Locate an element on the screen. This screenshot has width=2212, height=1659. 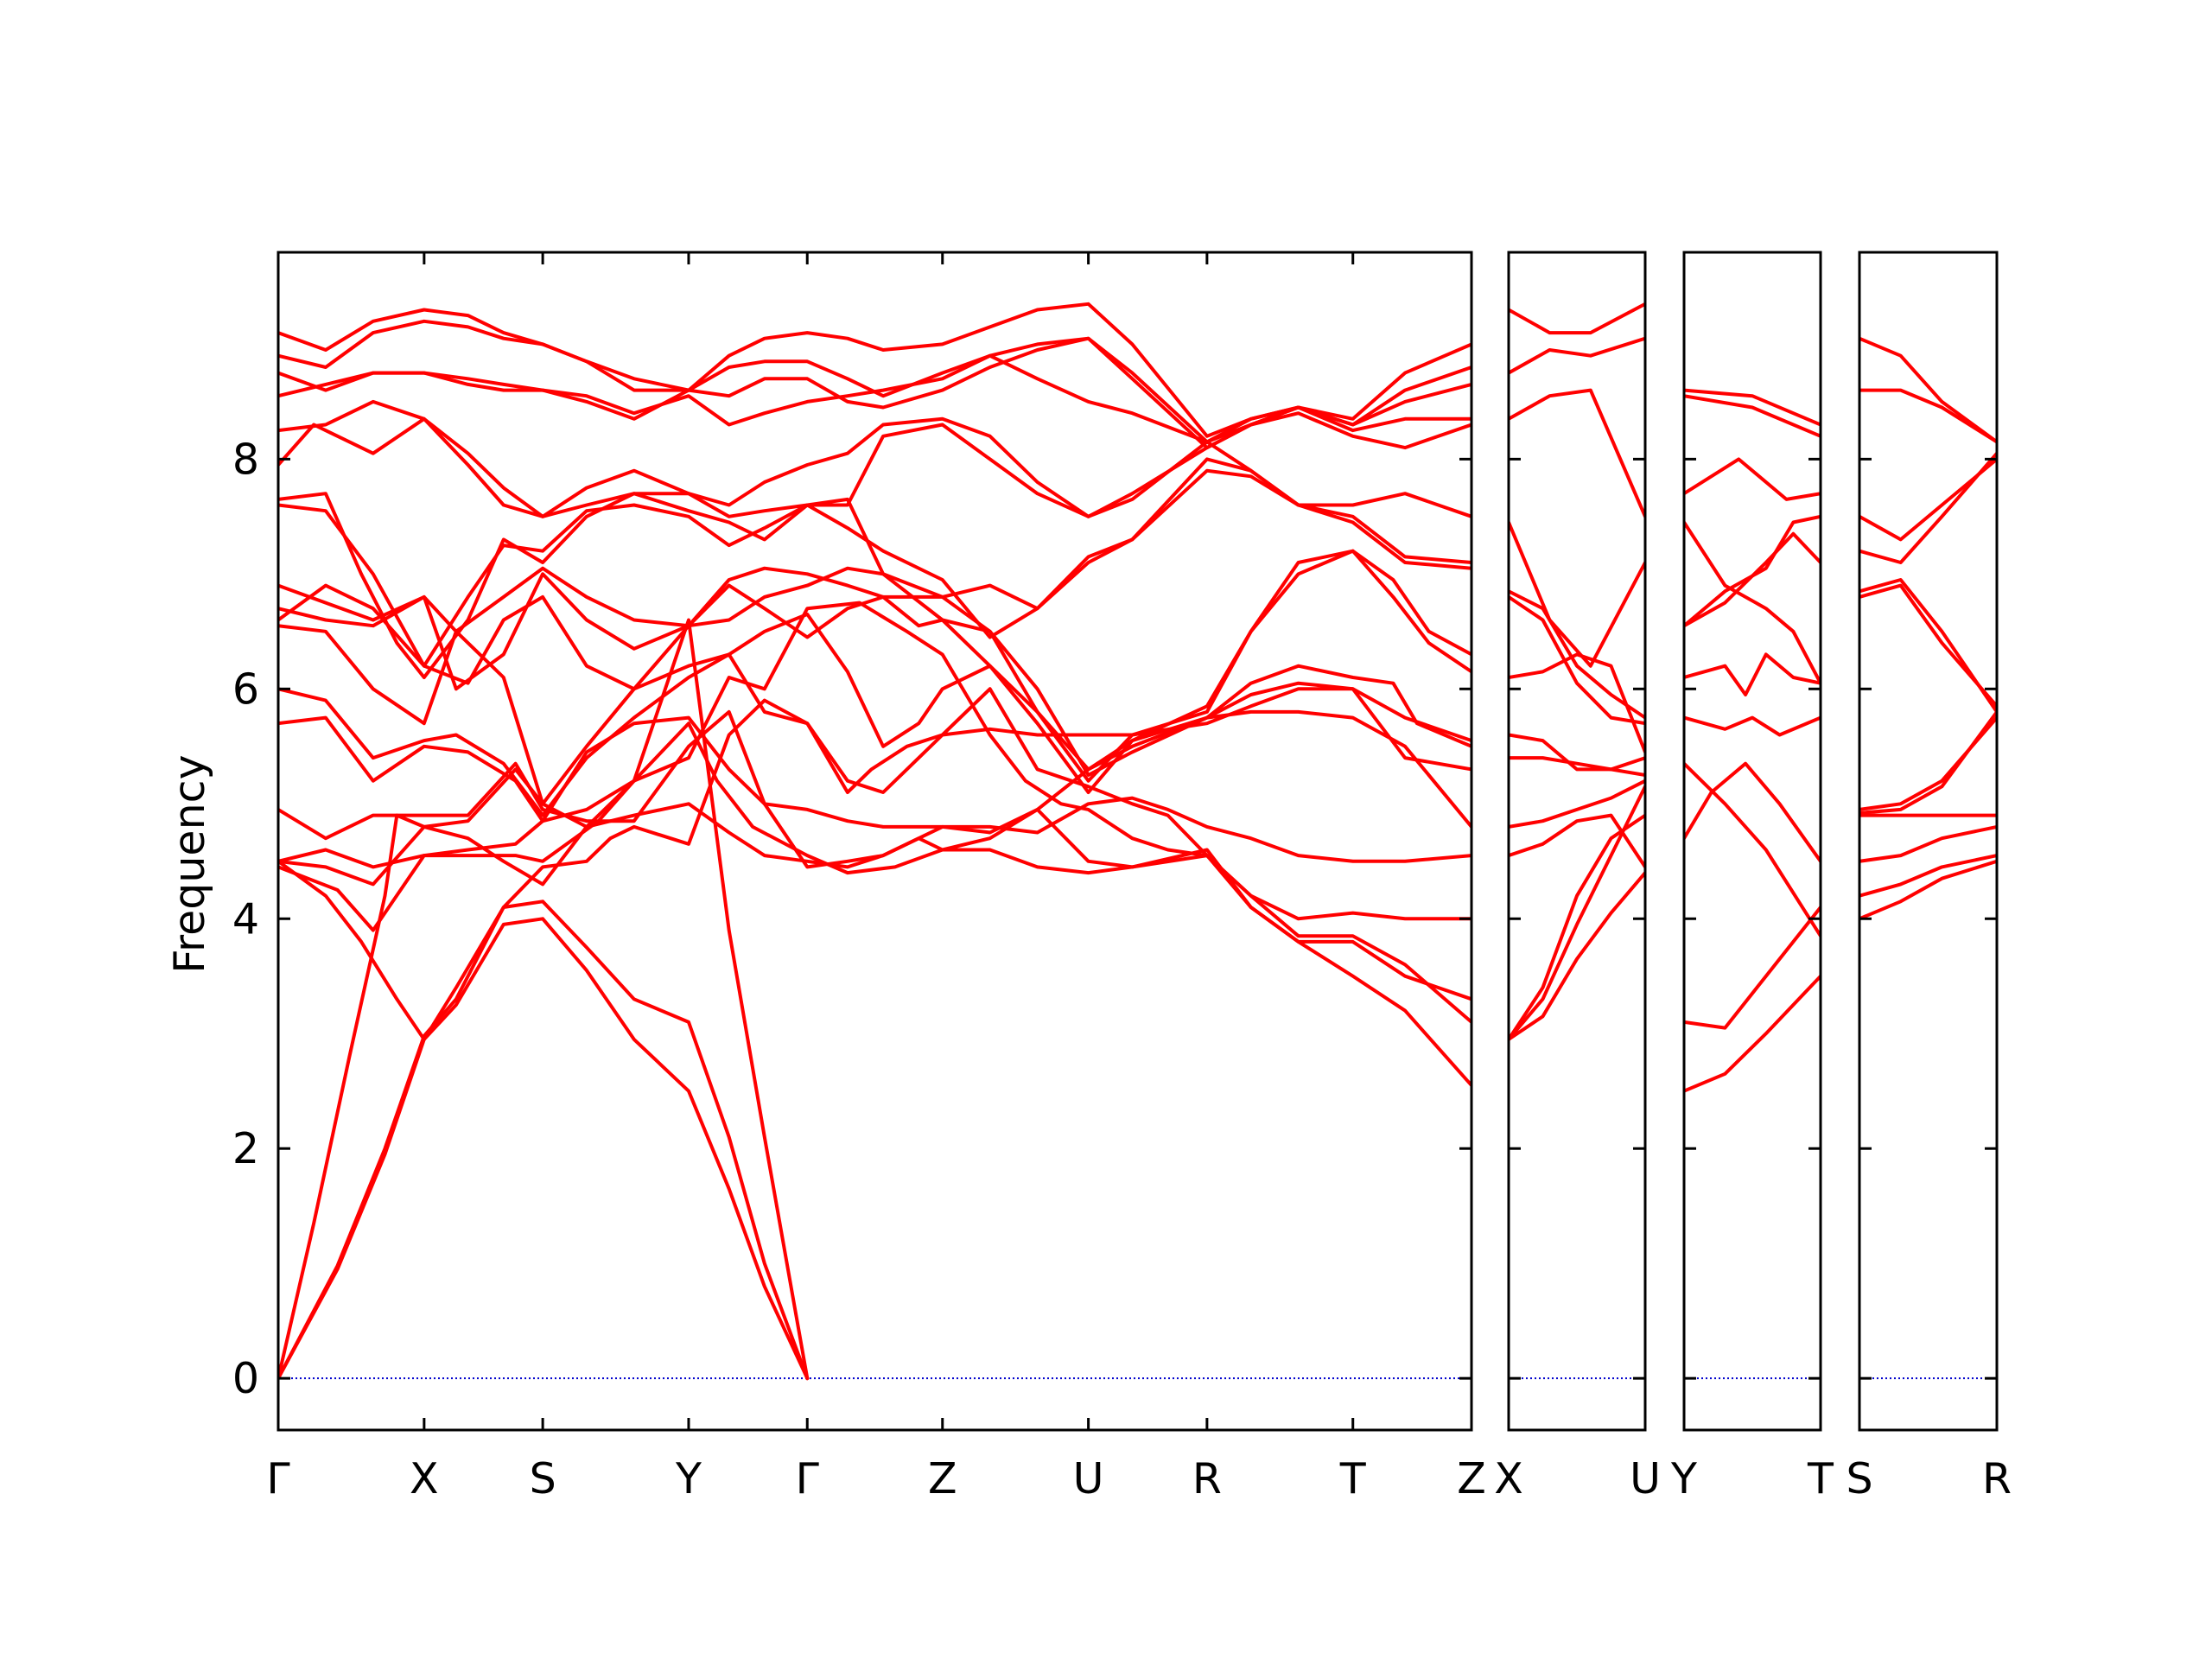
y-tick-label: 4 is located at coordinates (245, 919).